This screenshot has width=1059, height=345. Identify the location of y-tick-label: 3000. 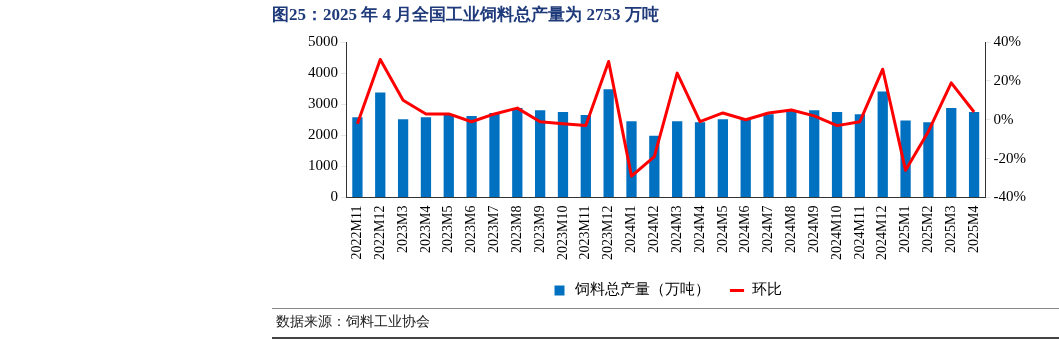
(323, 103).